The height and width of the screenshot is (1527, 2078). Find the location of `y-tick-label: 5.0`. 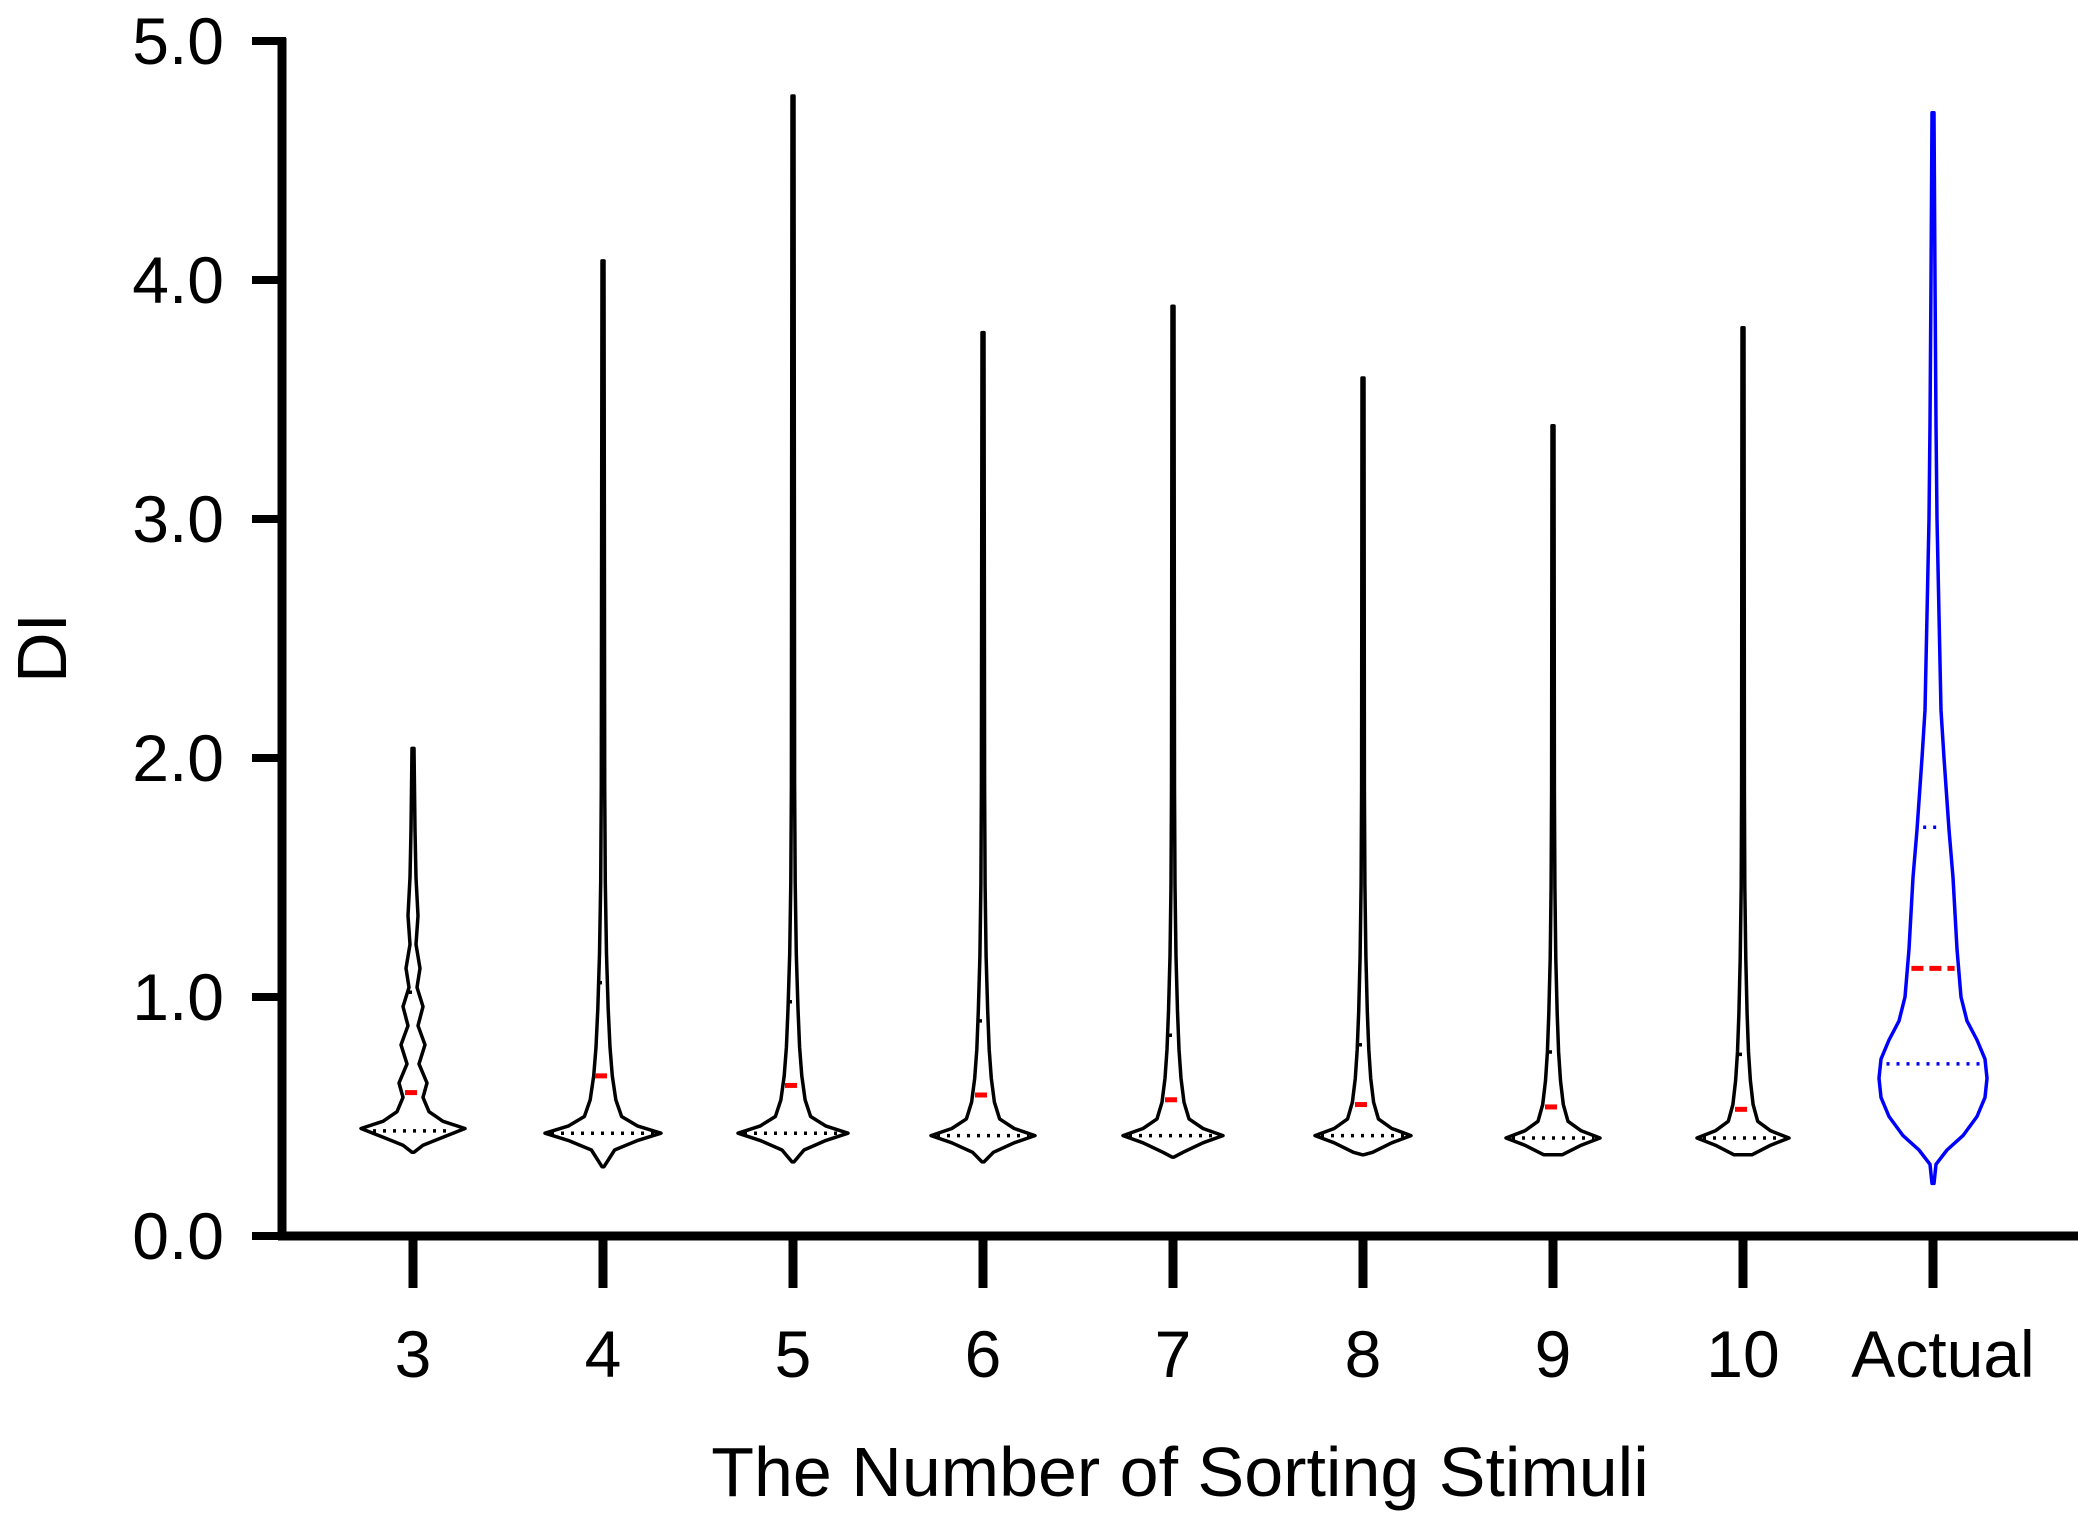

y-tick-label: 5.0 is located at coordinates (178, 41).